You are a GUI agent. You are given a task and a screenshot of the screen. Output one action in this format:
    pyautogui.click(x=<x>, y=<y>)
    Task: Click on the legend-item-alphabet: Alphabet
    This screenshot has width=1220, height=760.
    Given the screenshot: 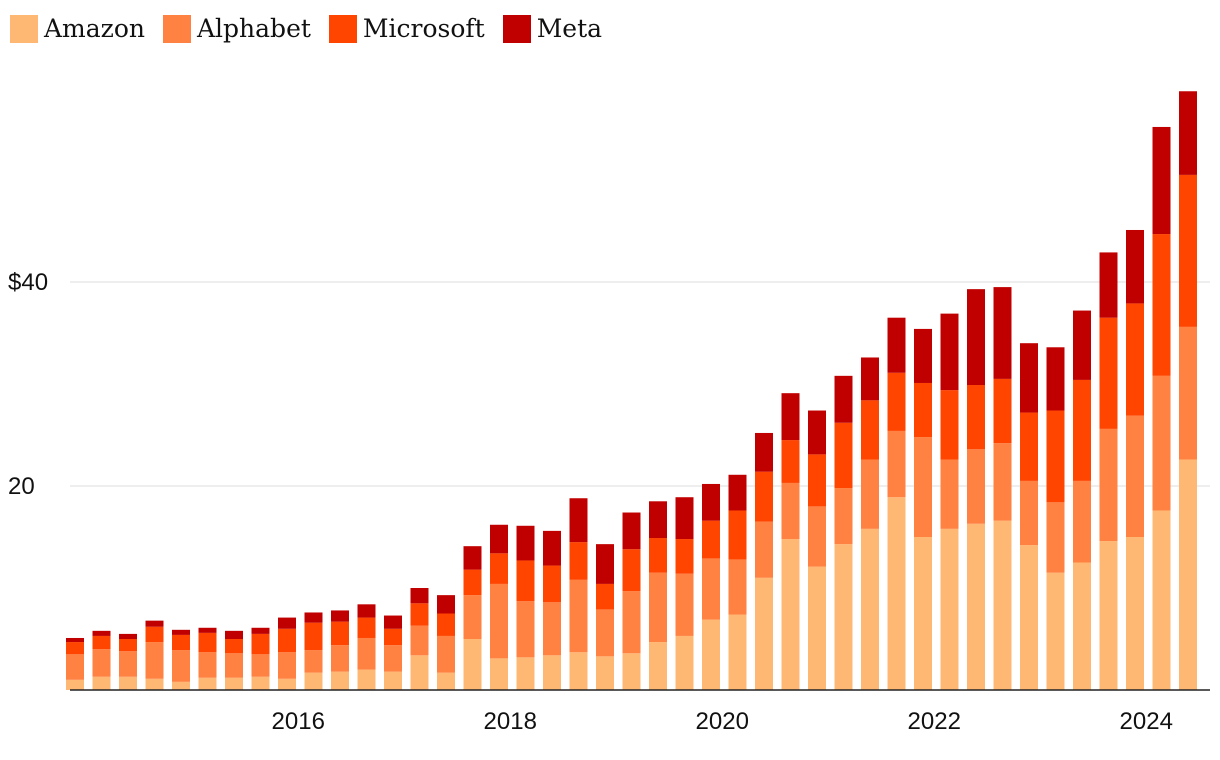 What is the action you would take?
    pyautogui.click(x=237, y=28)
    